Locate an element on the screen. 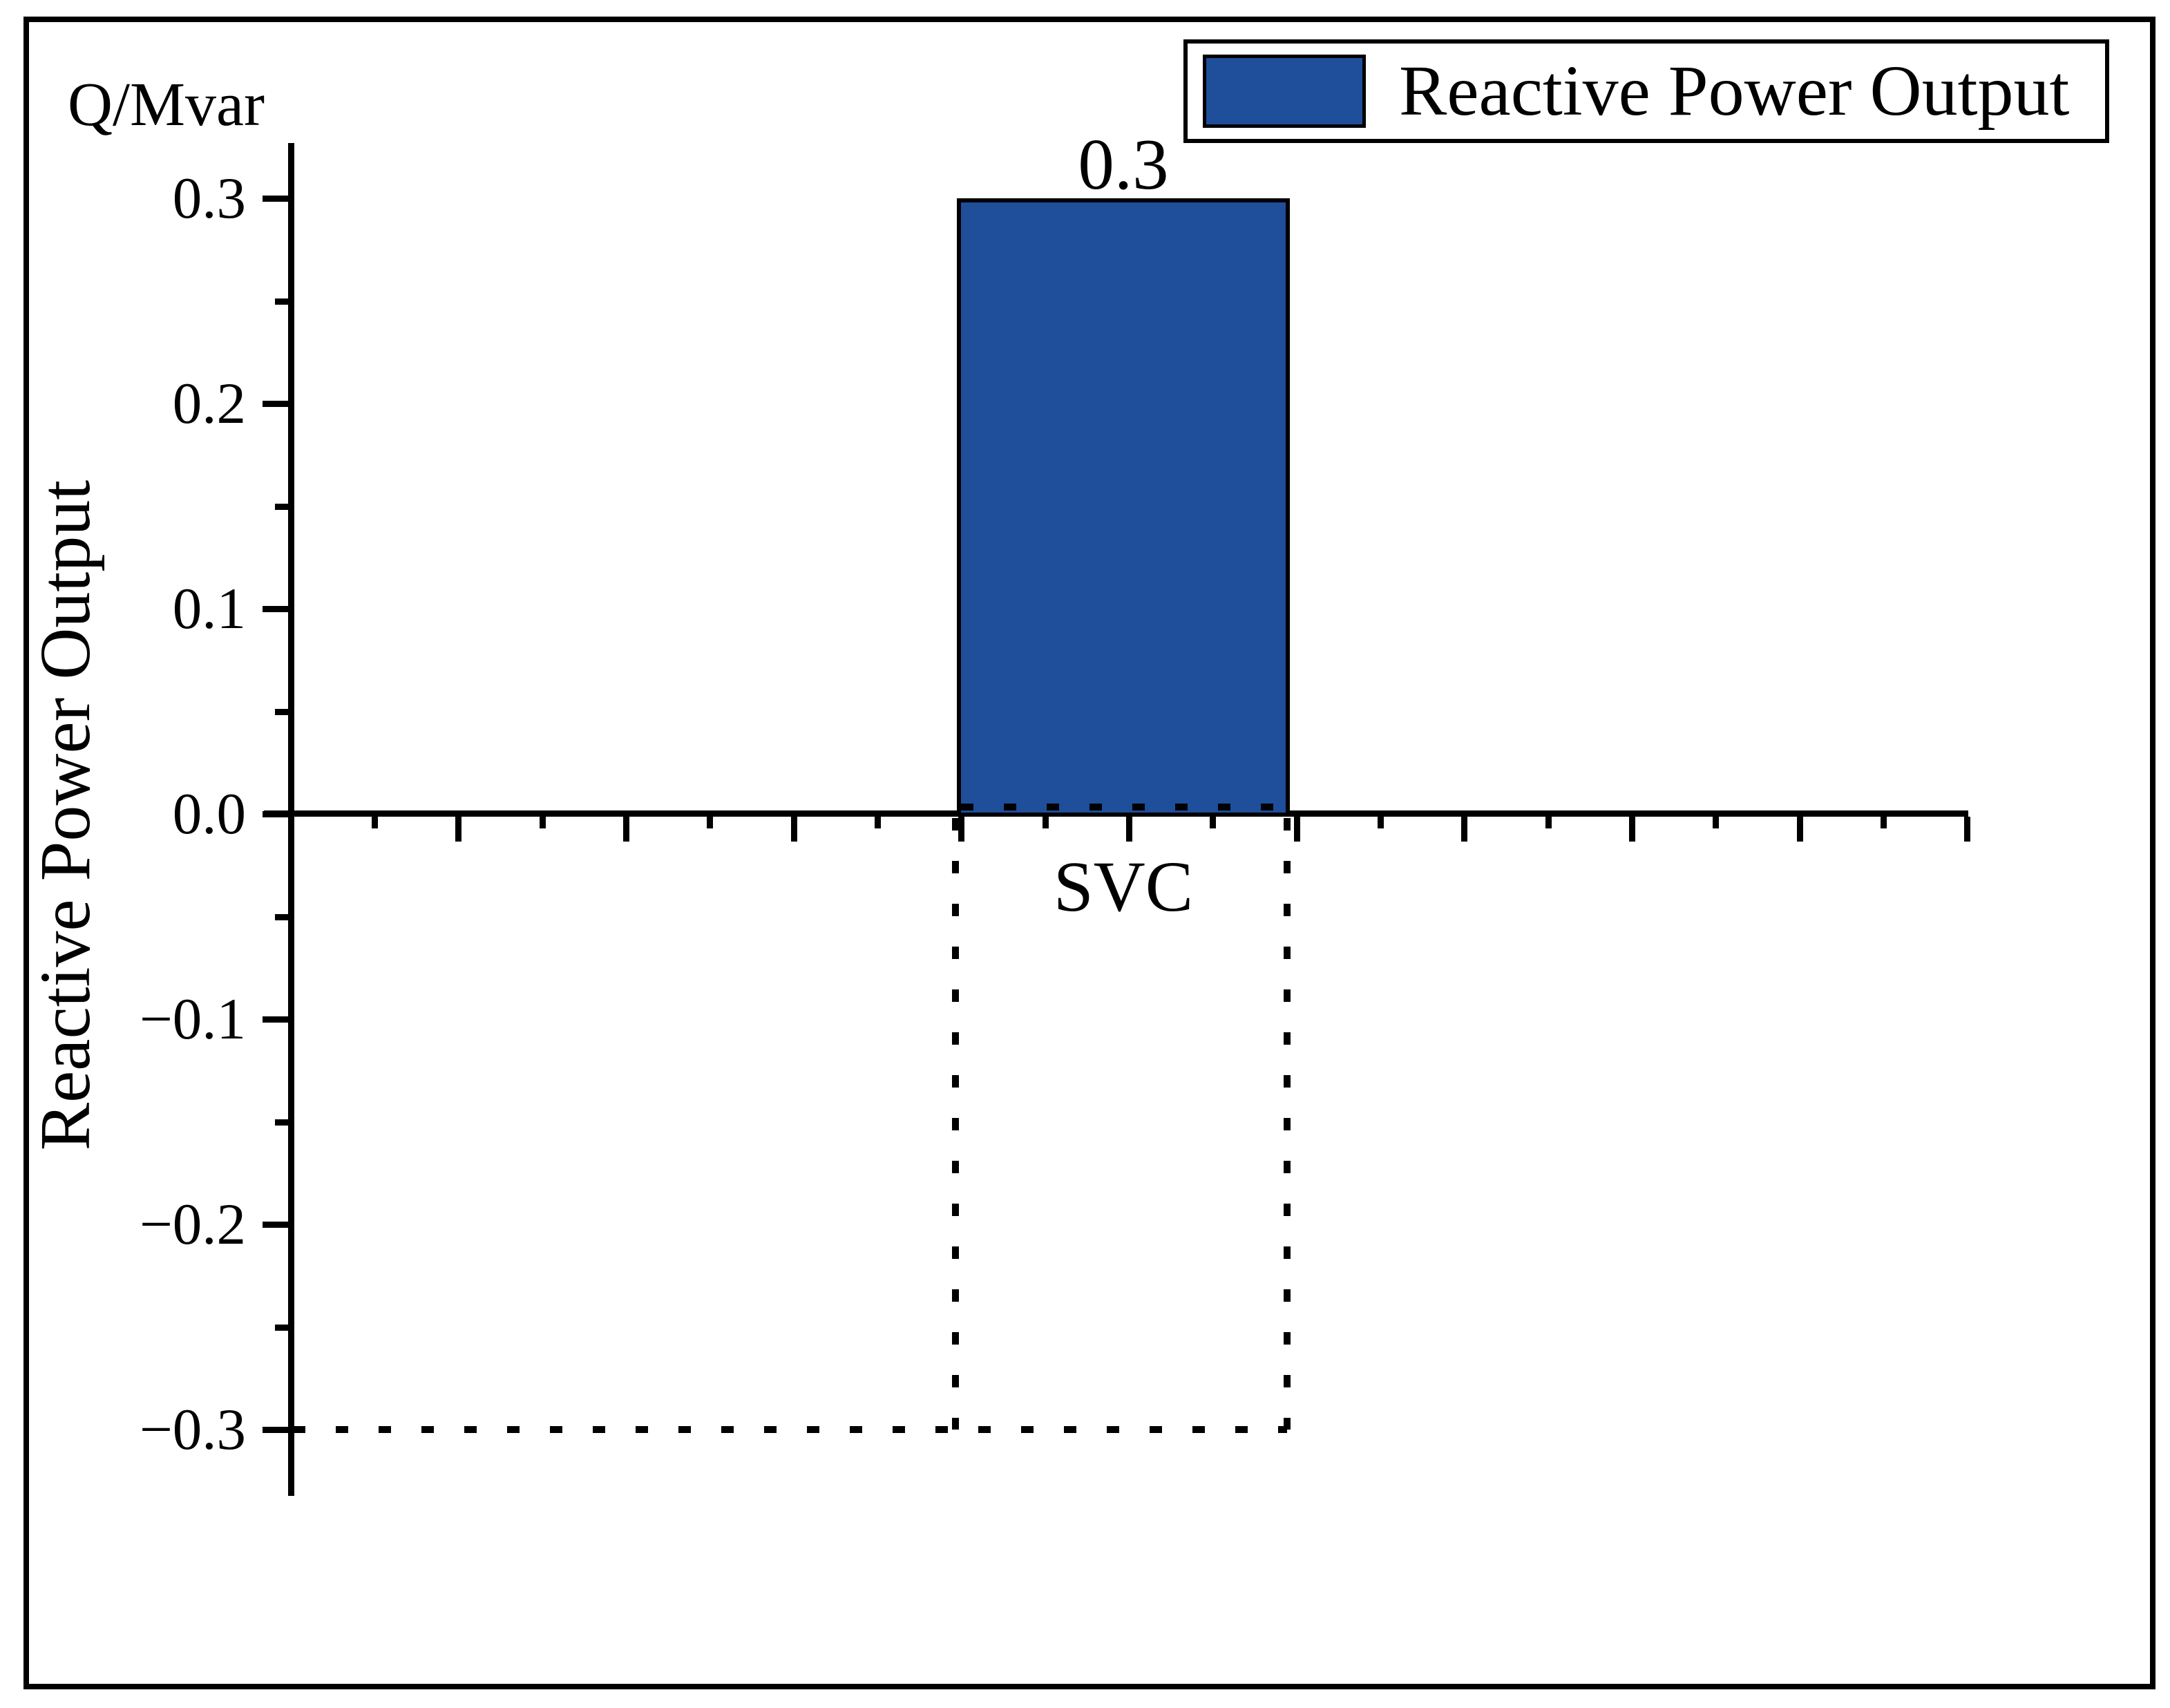  legend-box: Reactive Power Output is located at coordinates (1646, 91).